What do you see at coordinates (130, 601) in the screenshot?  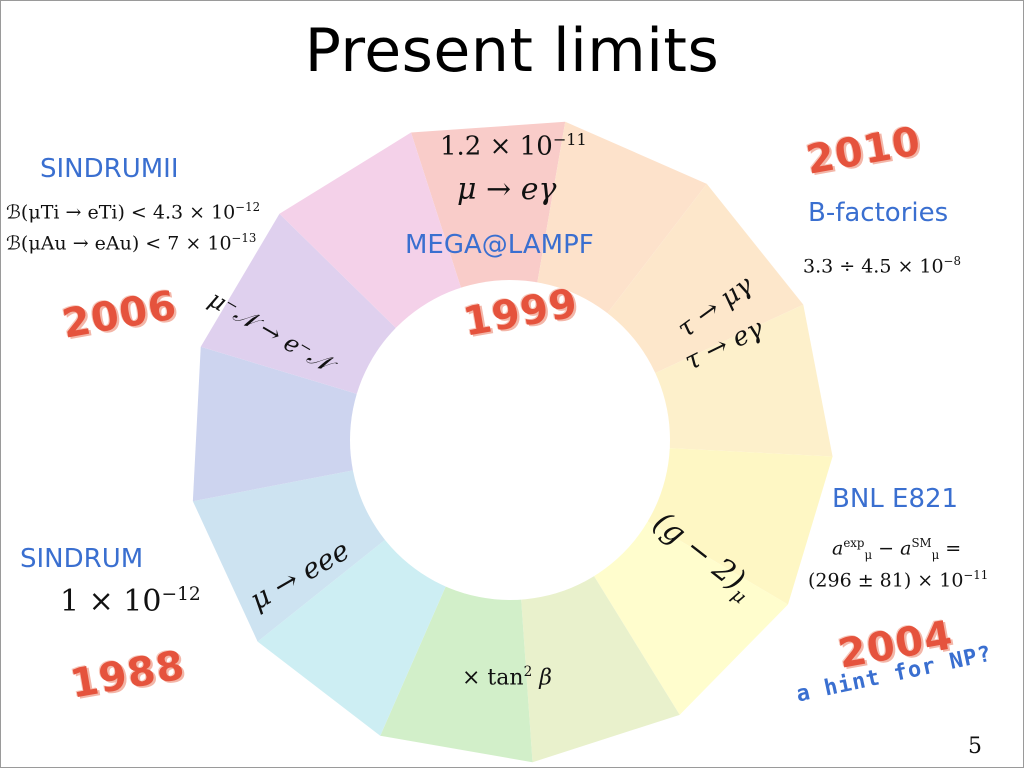 I see `limit-sindrum: 1 × 10−12` at bounding box center [130, 601].